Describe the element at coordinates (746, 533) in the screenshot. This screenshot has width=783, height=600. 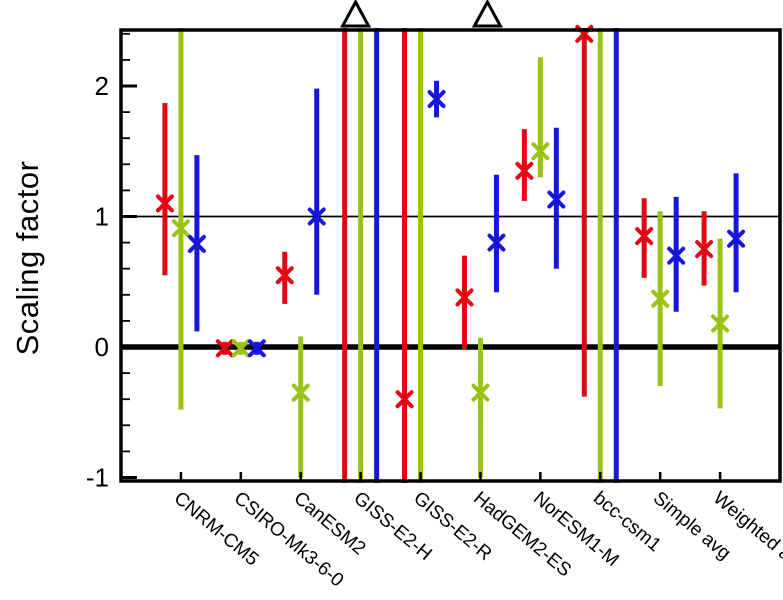
I see `x-tick-label: Weighted avg` at that location.